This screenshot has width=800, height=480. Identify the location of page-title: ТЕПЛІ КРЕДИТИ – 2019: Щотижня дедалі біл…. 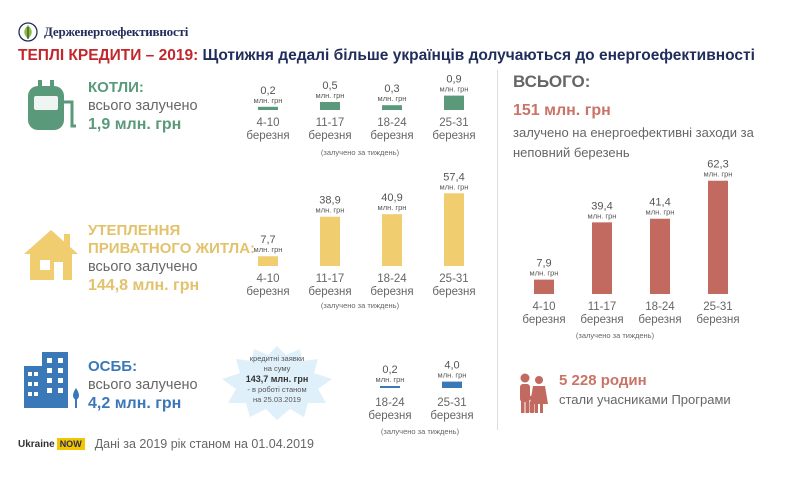
(386, 56).